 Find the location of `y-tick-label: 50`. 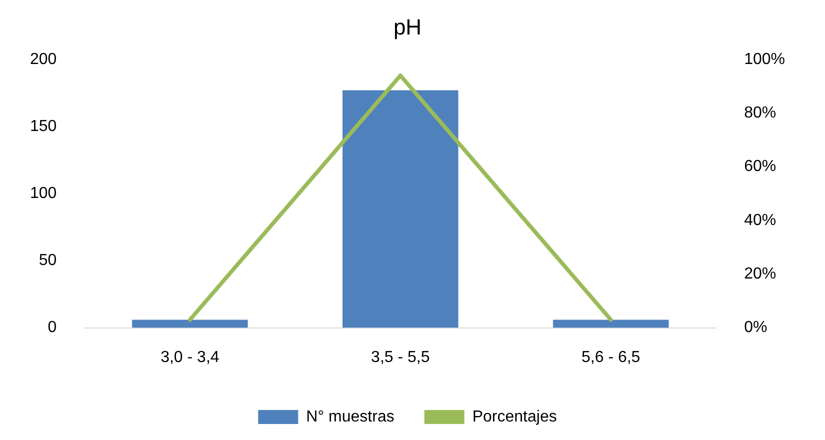

y-tick-label: 50 is located at coordinates (47, 261).